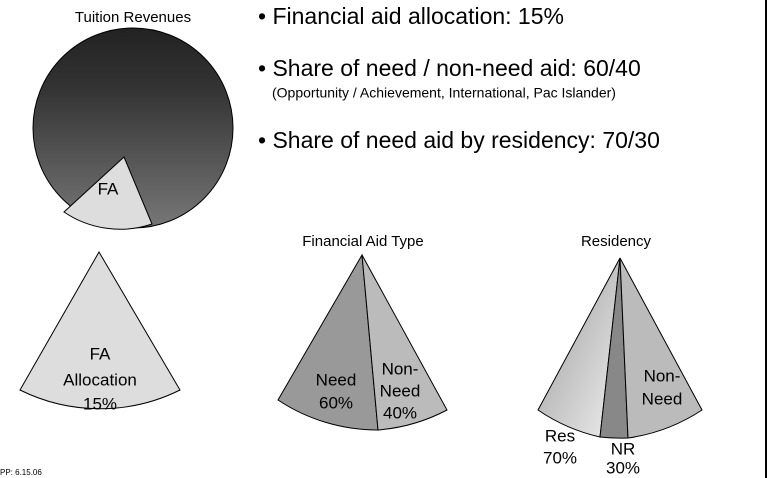  Describe the element at coordinates (328, 342) in the screenshot. I see `need-wedge` at that location.